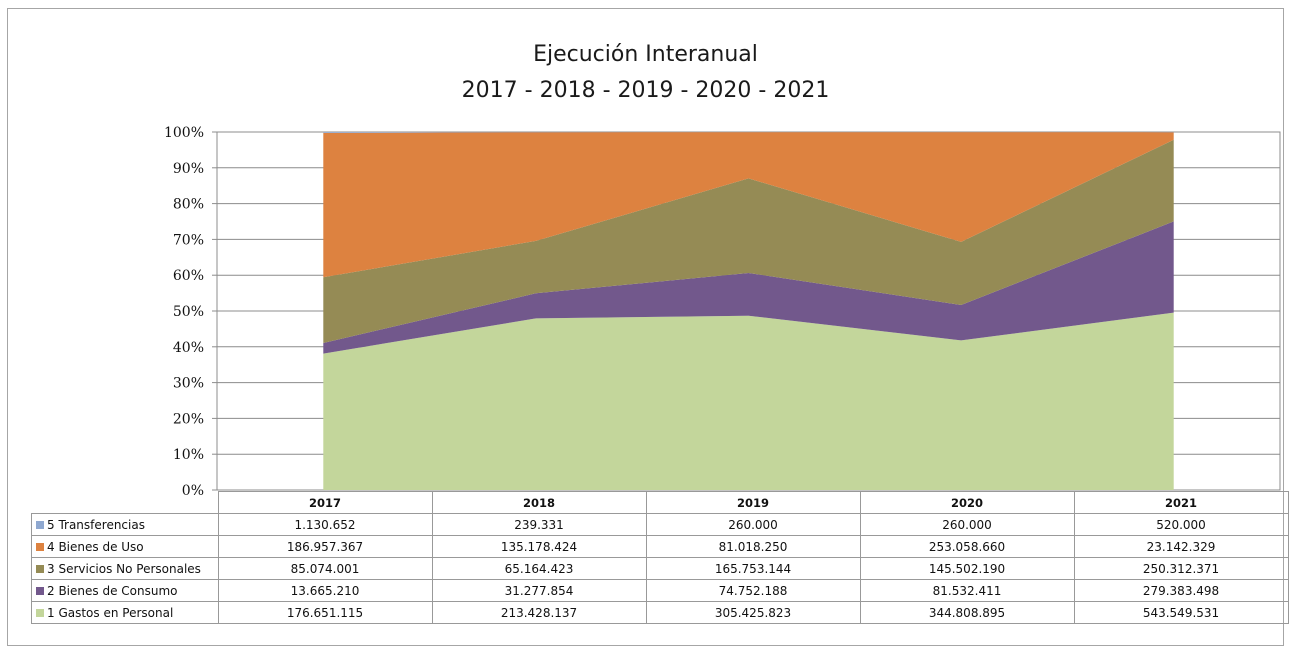  Describe the element at coordinates (325, 612) in the screenshot. I see `data-cell: 176.651.115` at that location.